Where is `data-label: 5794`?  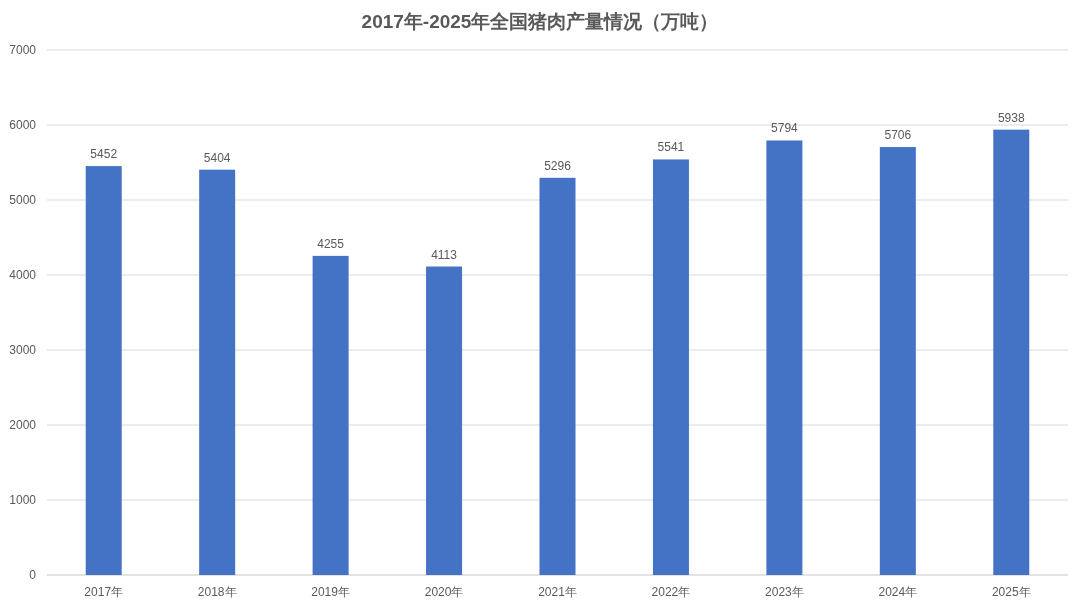 data-label: 5794 is located at coordinates (785, 128).